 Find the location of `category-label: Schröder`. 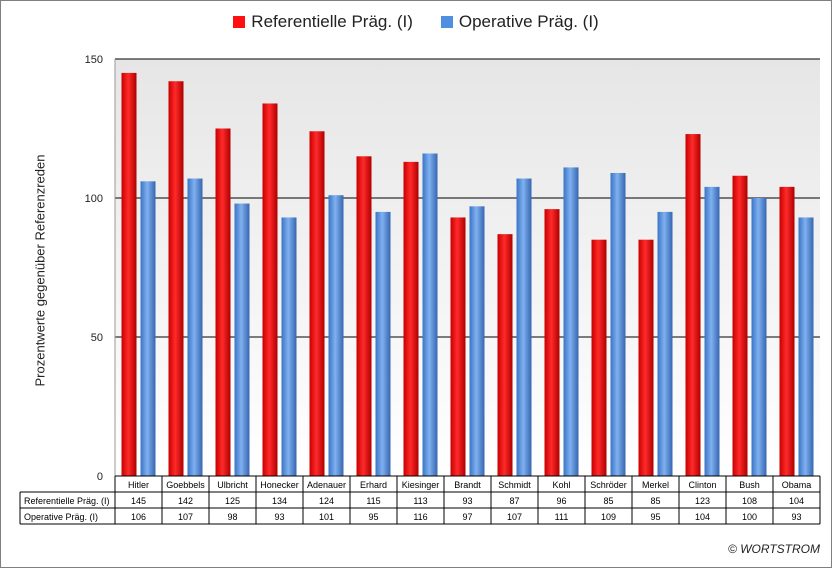

category-label: Schröder is located at coordinates (608, 485).